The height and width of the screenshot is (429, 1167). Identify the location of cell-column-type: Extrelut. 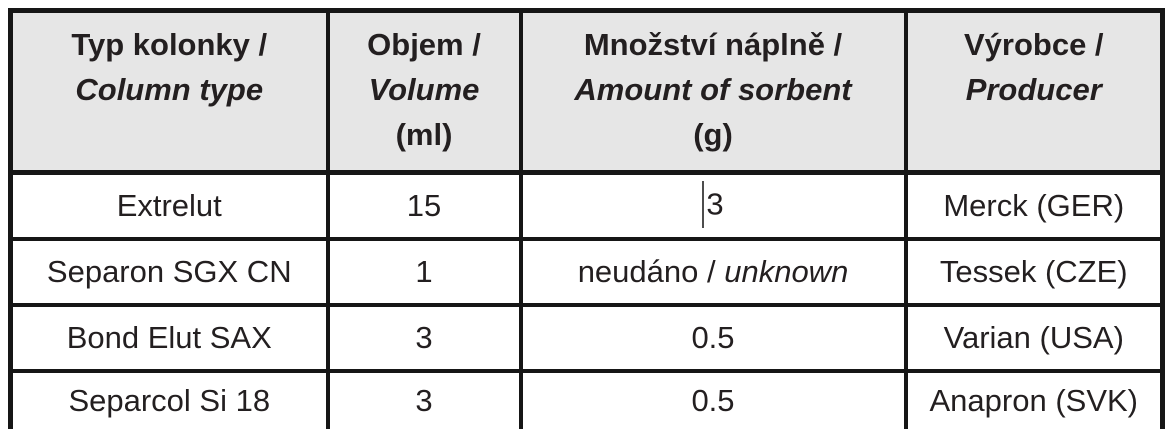
(169, 205).